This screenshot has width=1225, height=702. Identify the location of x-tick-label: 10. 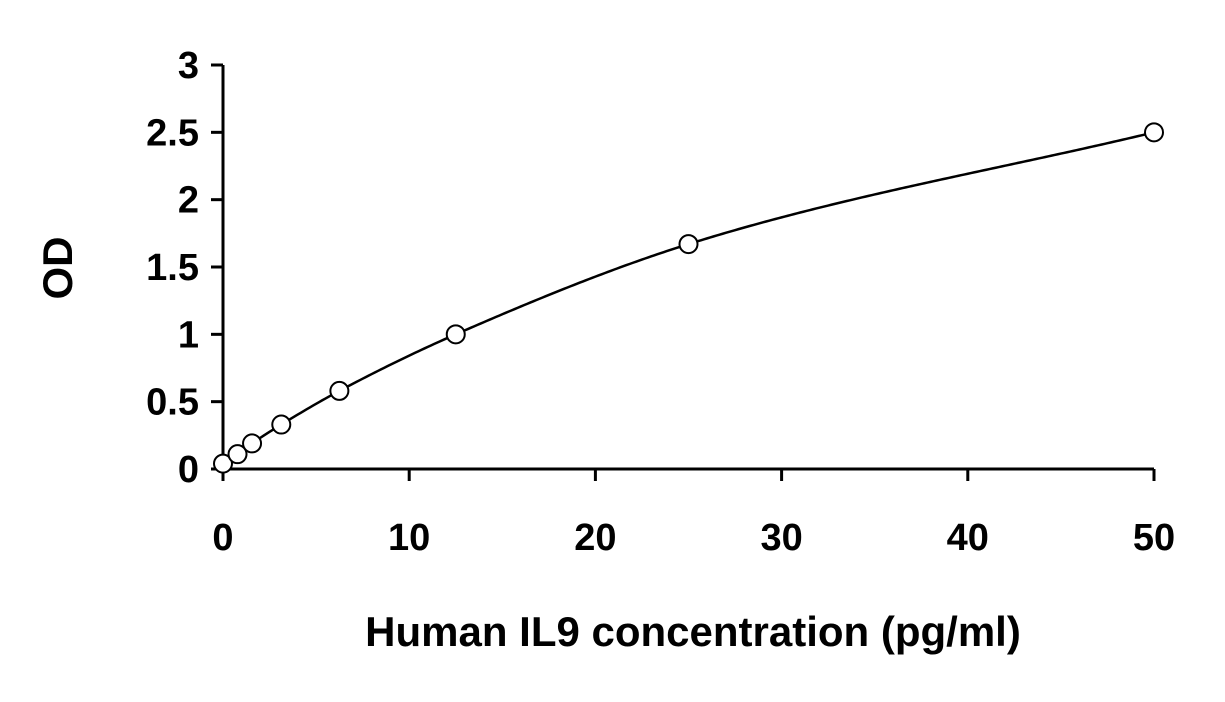
(409, 538).